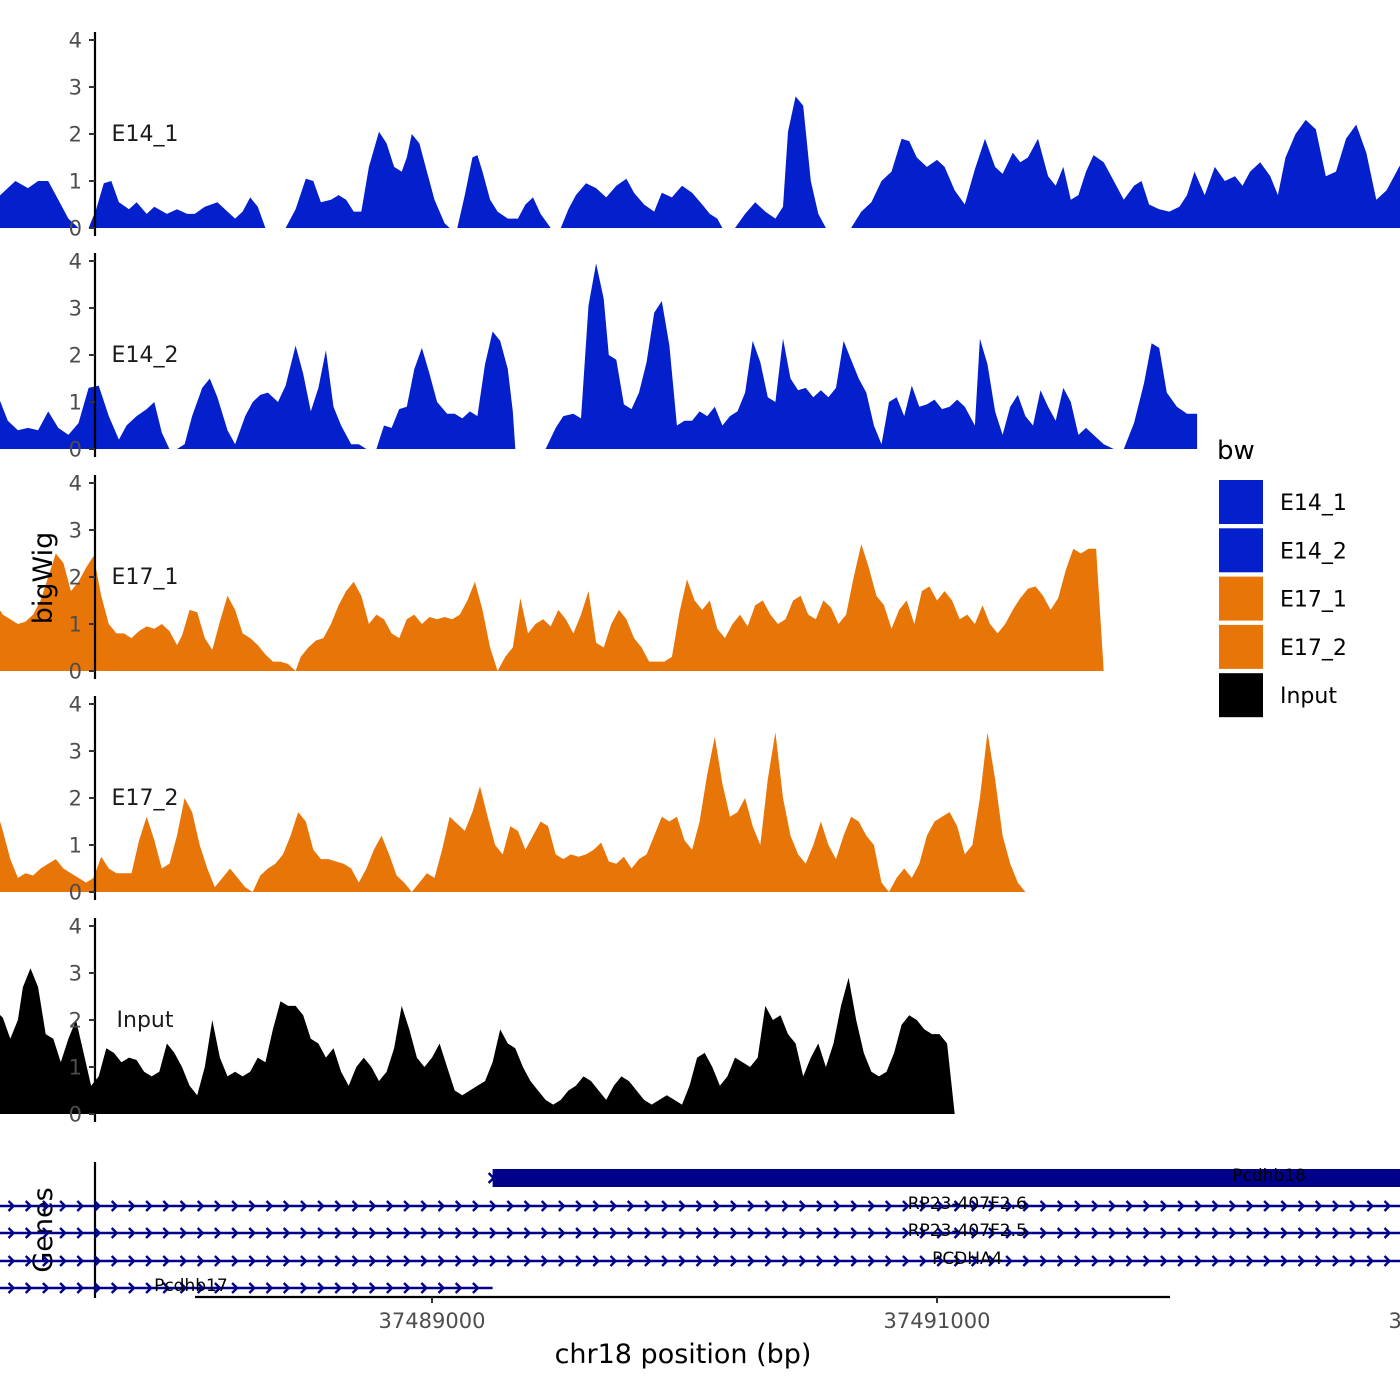  Describe the element at coordinates (699, 1206) in the screenshot. I see `gene-arrows-RP23-407F2.6` at that location.